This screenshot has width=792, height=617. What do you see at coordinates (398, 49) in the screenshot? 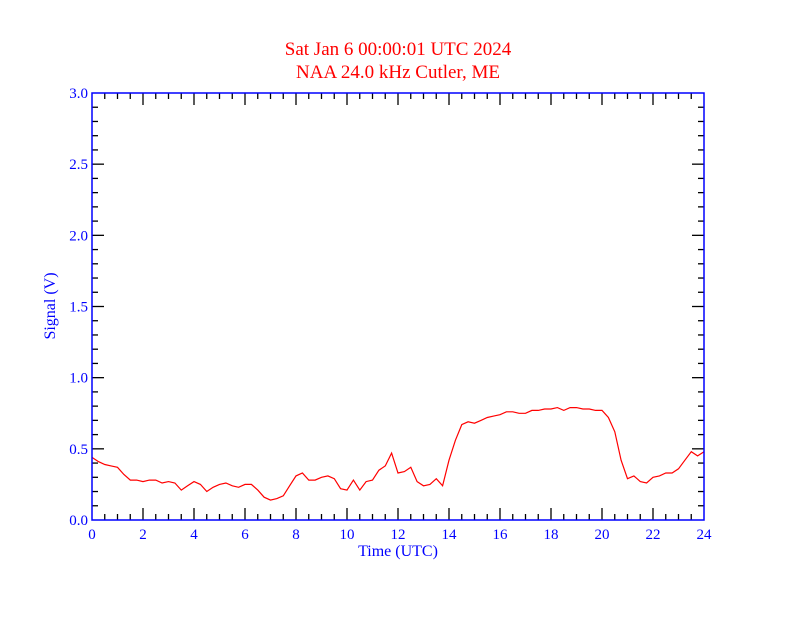
I see `chart-title: Sat Jan 6 00:00:01 UTC 2024` at bounding box center [398, 49].